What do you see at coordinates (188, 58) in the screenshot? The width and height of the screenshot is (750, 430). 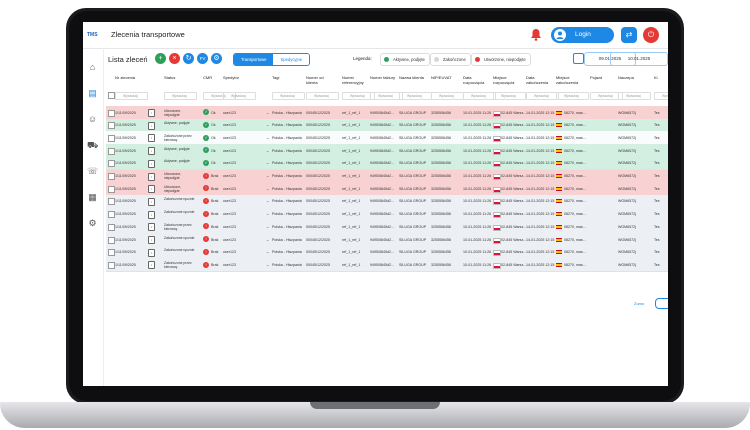 I see `refresh-icon: ↻` at bounding box center [188, 58].